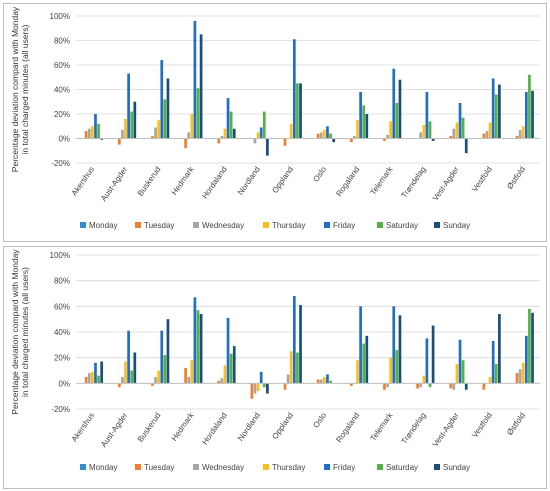 This screenshot has width=550, height=491. I want to click on legend-label-wednesday: Wednesday, so click(223, 225).